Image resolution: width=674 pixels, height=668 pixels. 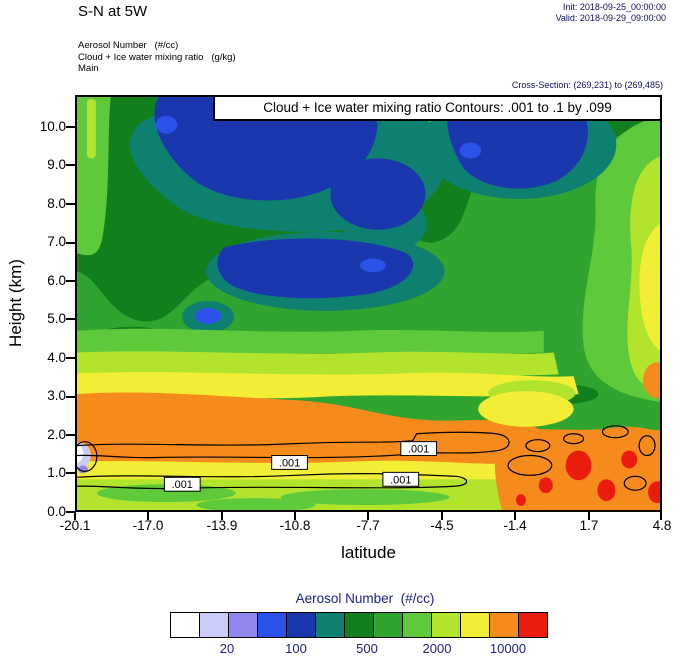 I want to click on x-axis-title: latitude, so click(x=368, y=552).